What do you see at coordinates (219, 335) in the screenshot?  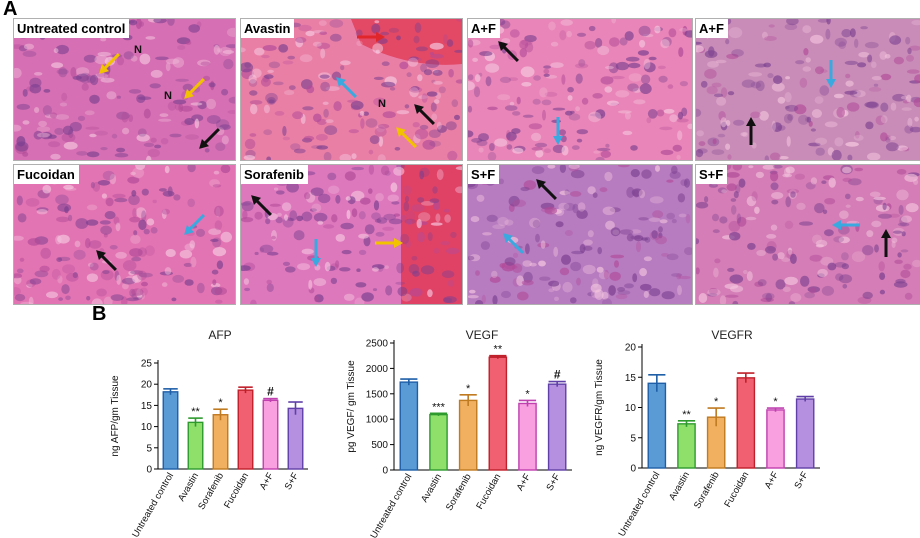 I see `chart-title: AFP` at bounding box center [219, 335].